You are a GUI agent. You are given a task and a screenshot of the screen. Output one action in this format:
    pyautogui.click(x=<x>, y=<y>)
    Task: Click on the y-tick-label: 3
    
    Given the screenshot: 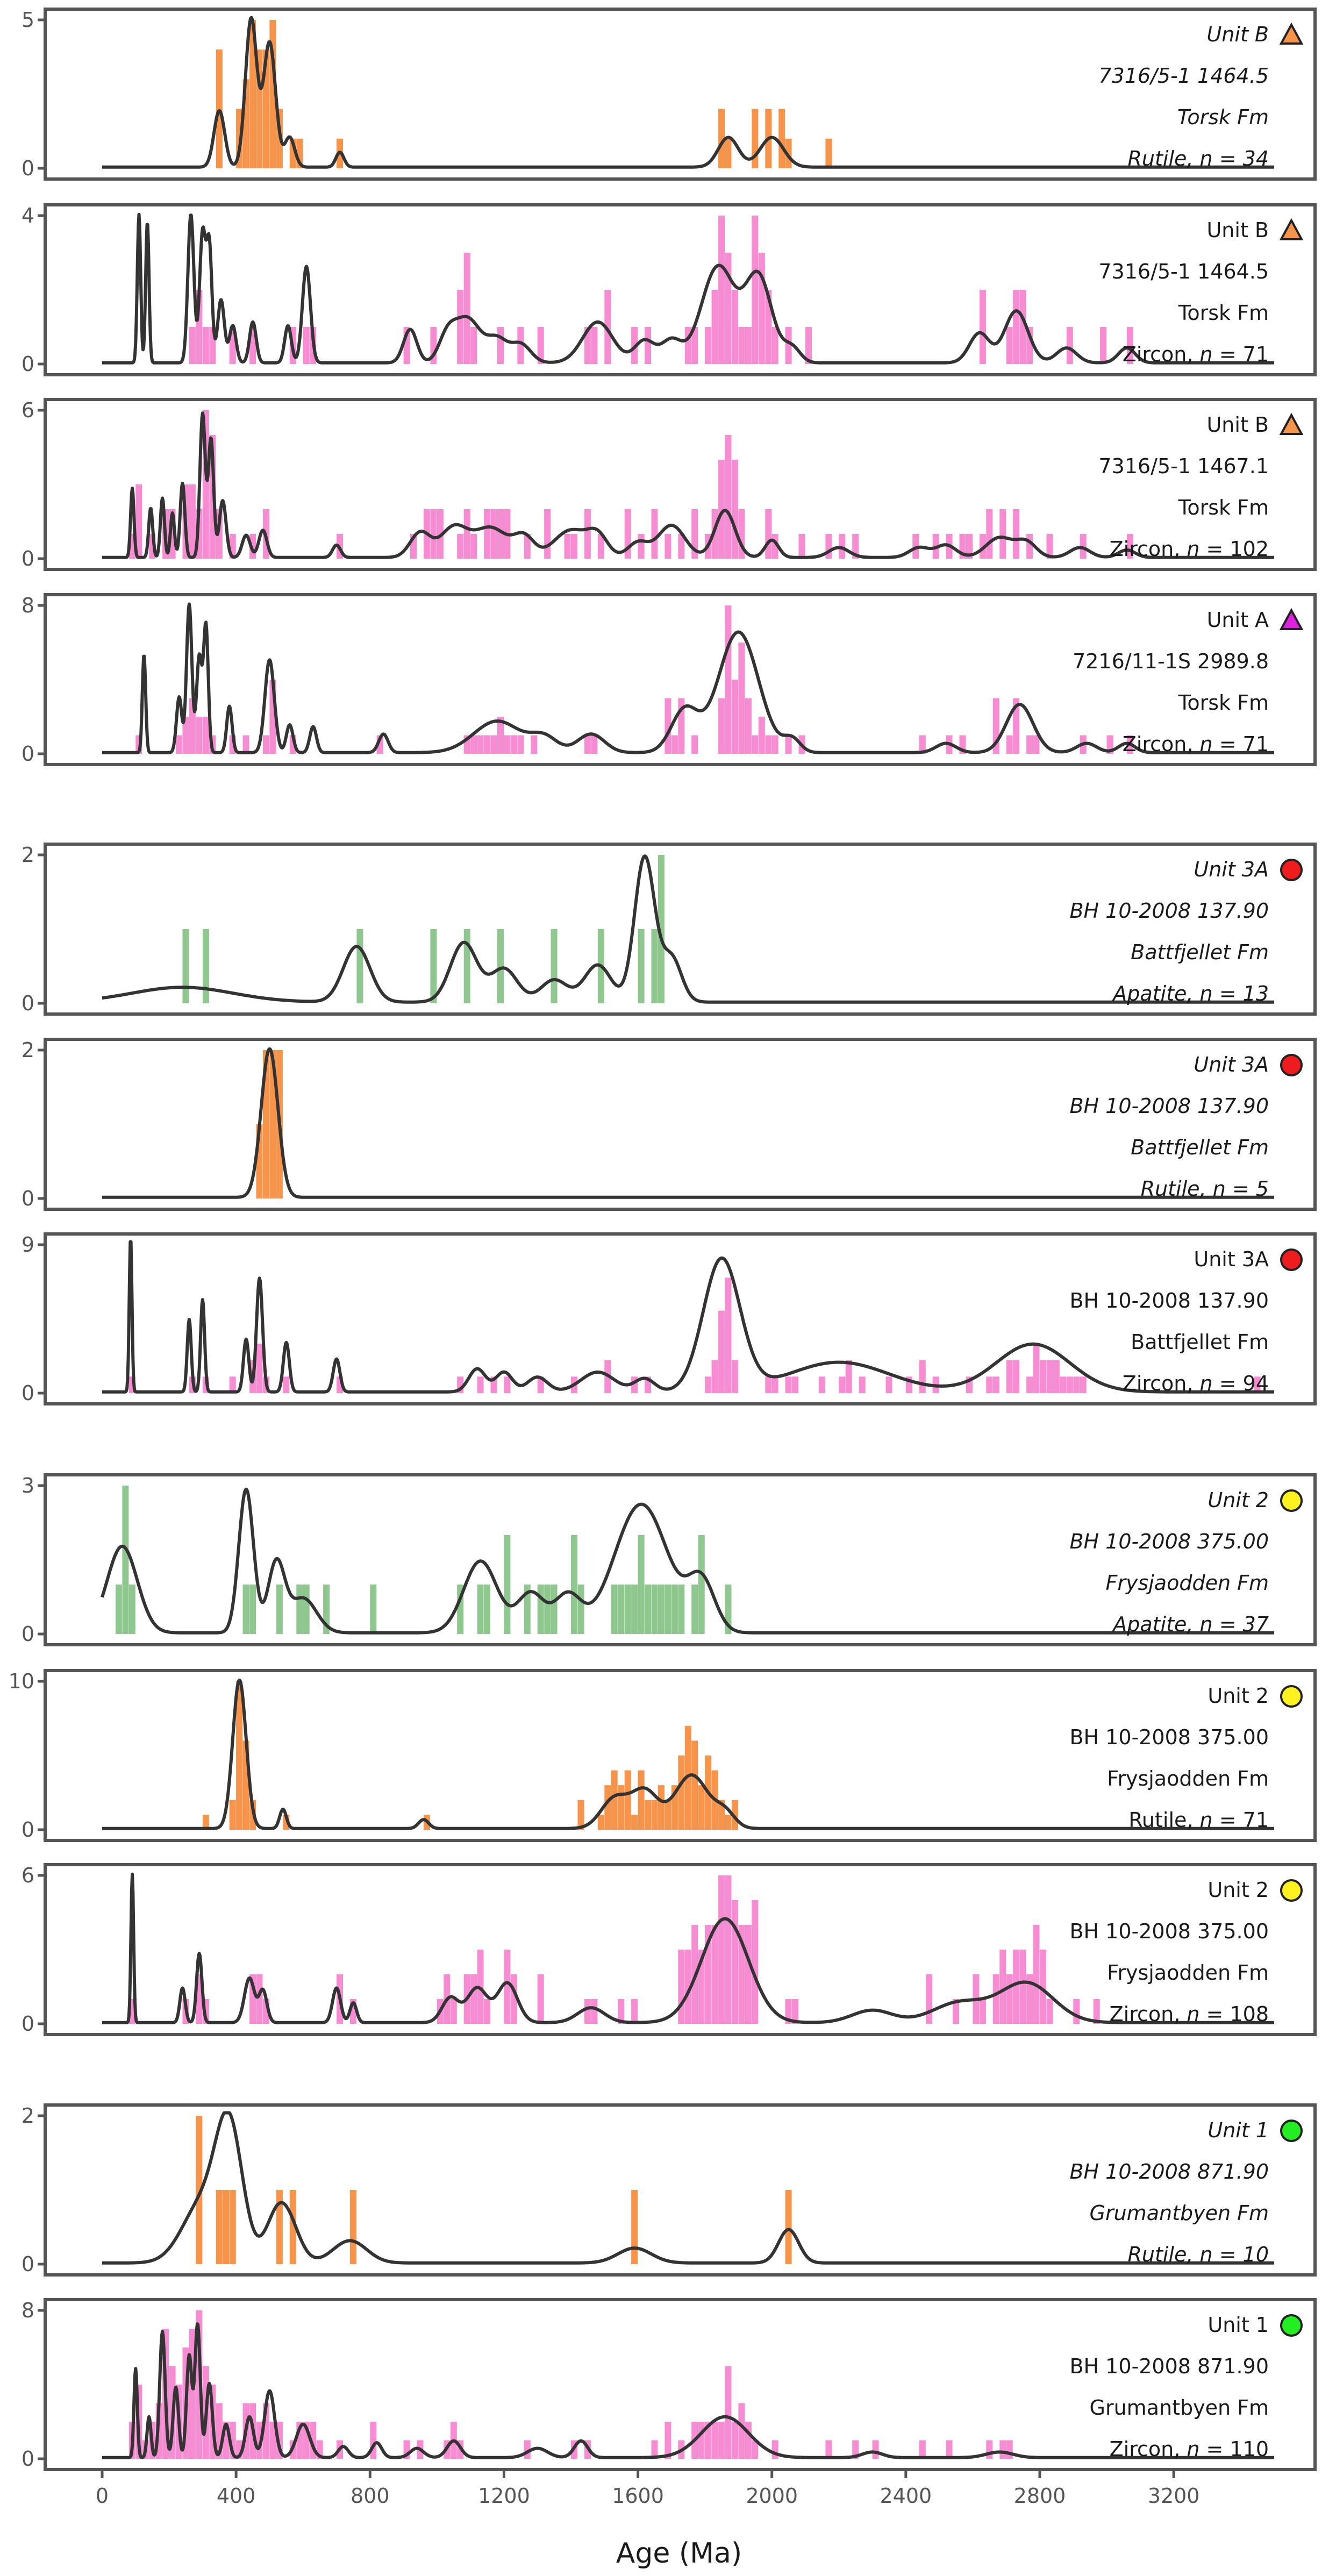 What is the action you would take?
    pyautogui.click(x=28, y=1485)
    